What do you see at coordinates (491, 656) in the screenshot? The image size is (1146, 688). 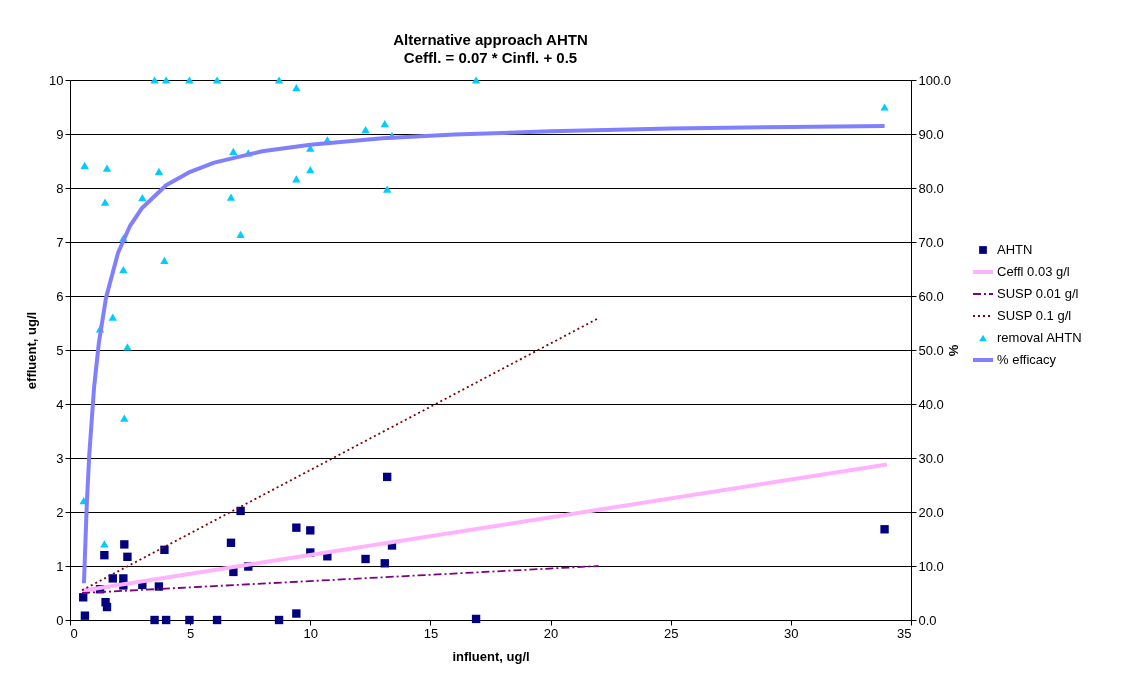 I see `x-axis-title: influent, ug/l` at bounding box center [491, 656].